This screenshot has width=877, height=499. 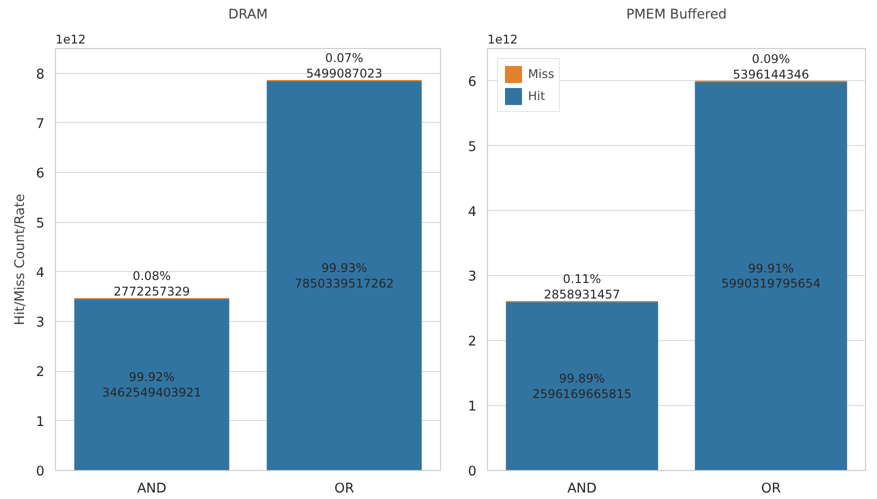 What do you see at coordinates (541, 74) in the screenshot?
I see `legend-label: Miss` at bounding box center [541, 74].